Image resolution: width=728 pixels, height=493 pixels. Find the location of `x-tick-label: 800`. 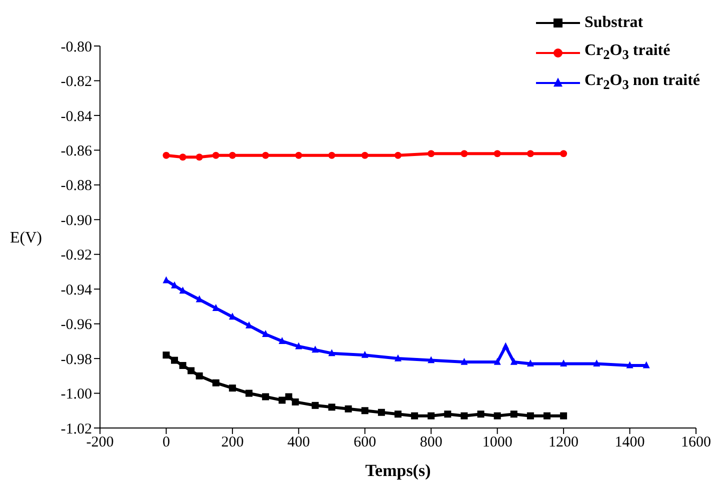

x-tick-label: 800 is located at coordinates (431, 442).